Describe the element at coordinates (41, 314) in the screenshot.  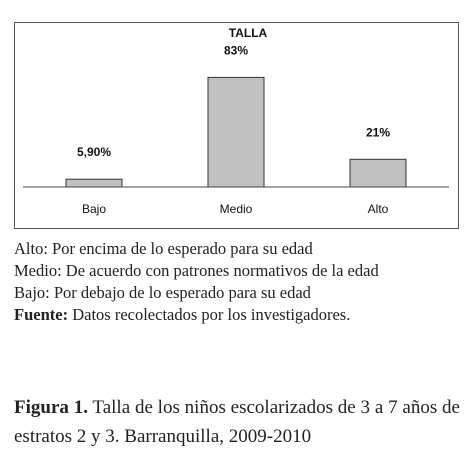
I see `fuente-label: Fuente:` at that location.